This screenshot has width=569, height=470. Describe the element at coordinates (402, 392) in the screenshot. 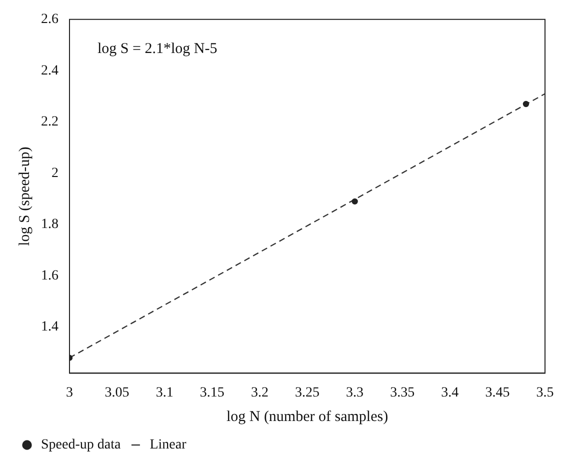

I see `x-tick-label: 3.35` at that location.